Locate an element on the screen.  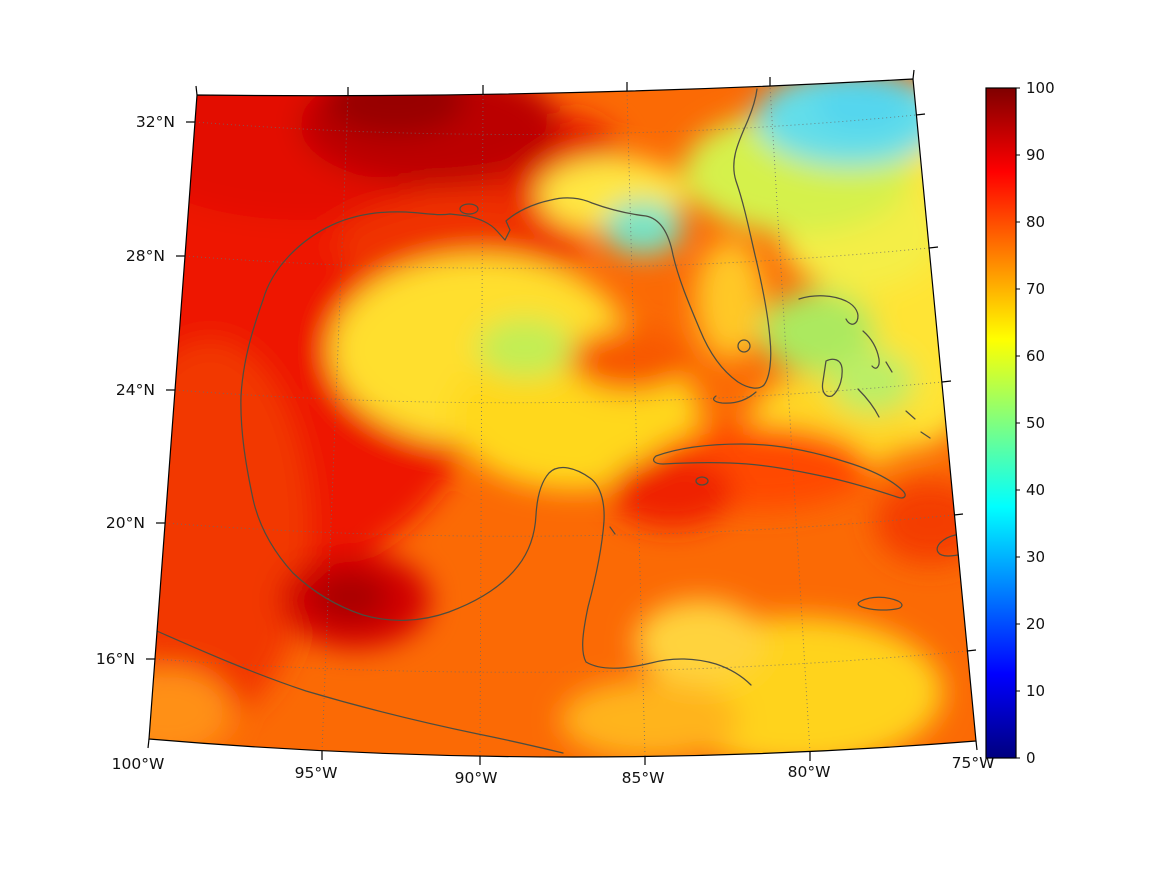
colorbar-tick-label: 40 is located at coordinates (1035, 490).